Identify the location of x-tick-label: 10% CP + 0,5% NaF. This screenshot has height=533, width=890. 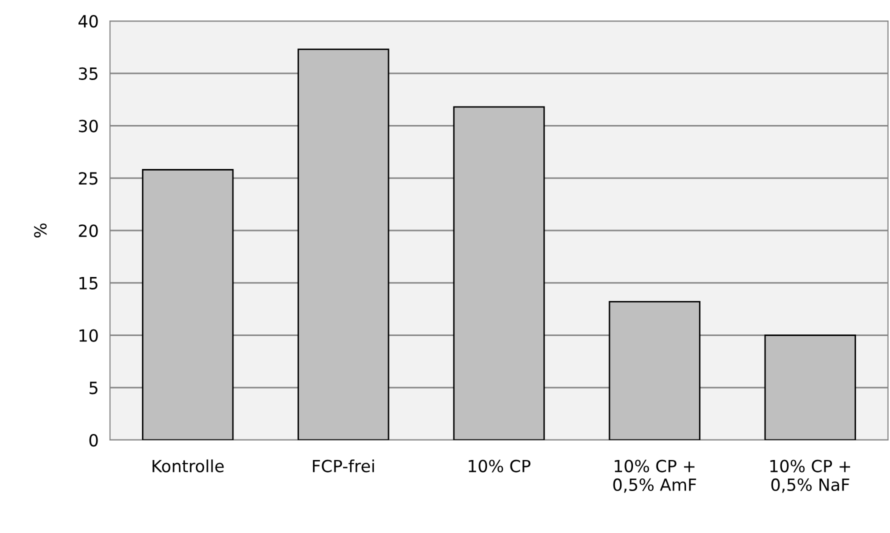
(810, 476).